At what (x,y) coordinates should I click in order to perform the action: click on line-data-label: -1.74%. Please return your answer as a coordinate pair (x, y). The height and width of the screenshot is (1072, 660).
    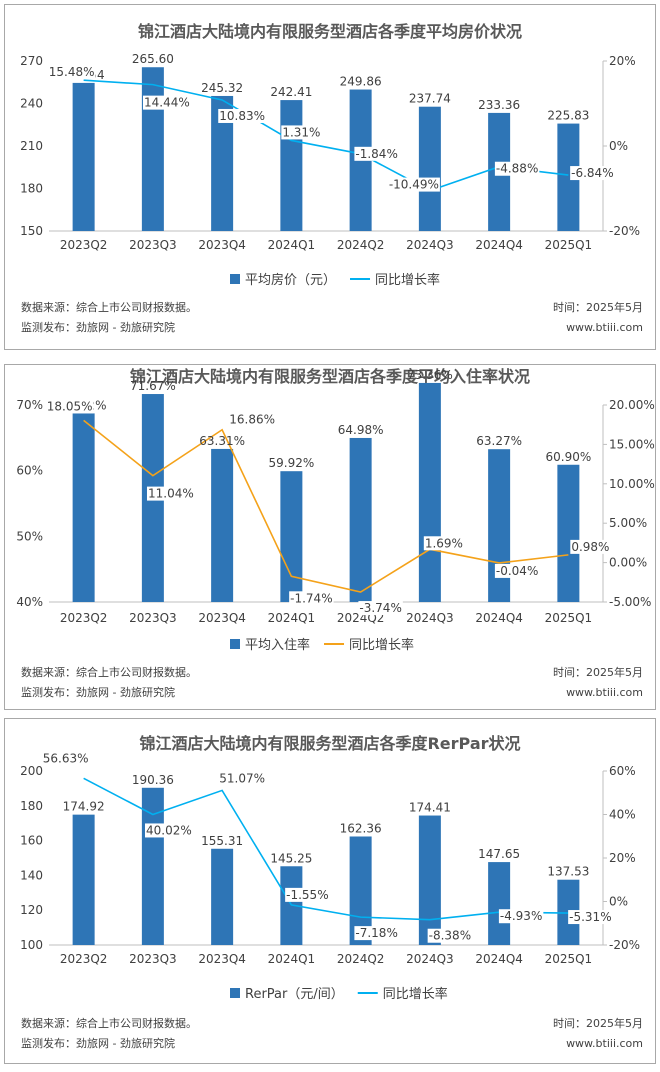
    Looking at the image, I should click on (311, 598).